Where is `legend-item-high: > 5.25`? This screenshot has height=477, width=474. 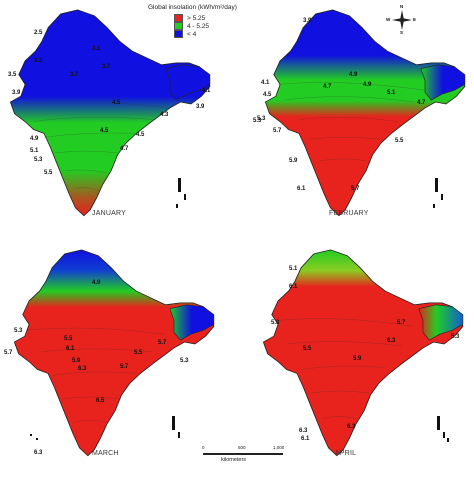 legend-item-high: > 5.25 is located at coordinates (216, 18).